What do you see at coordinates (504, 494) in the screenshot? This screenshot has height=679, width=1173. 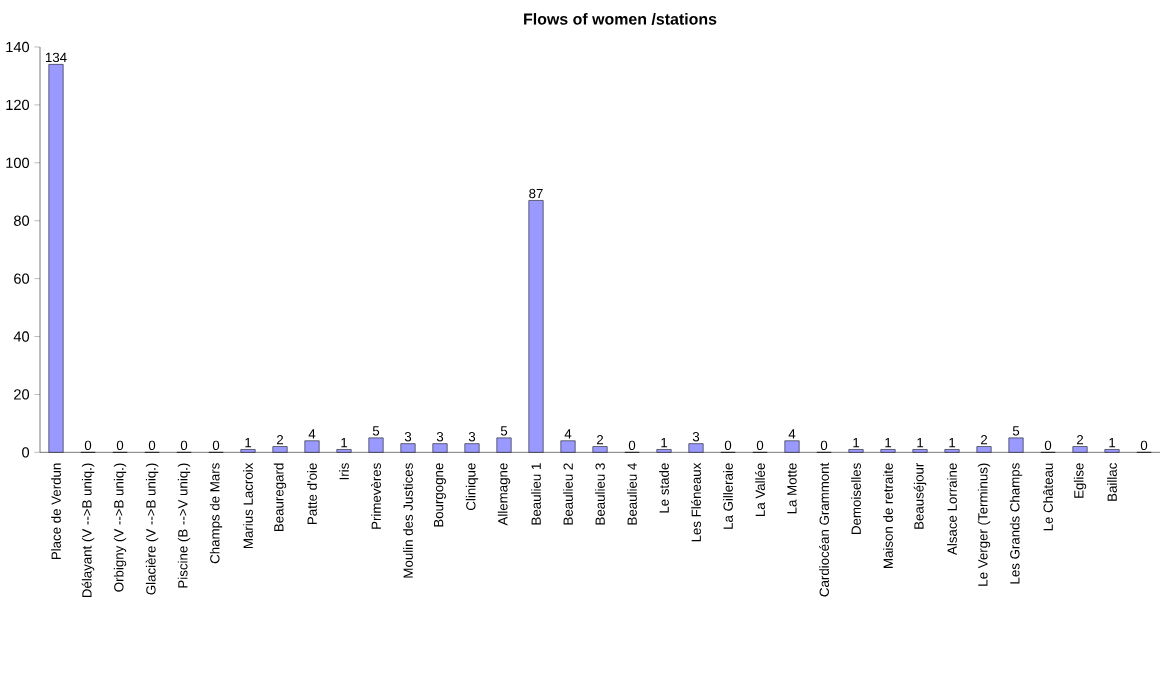 I see `x-tick-label: Allemagne` at bounding box center [504, 494].